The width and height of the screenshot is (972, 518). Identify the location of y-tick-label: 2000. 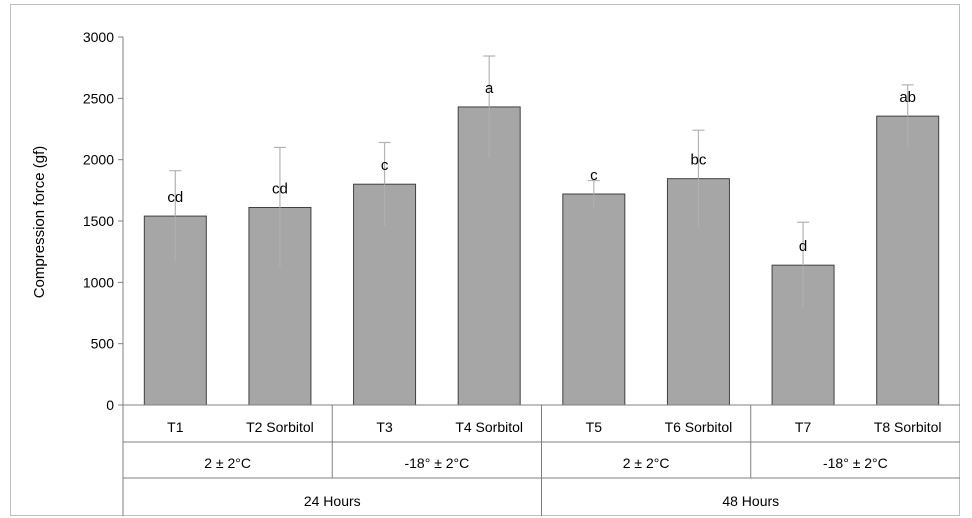
(98, 160).